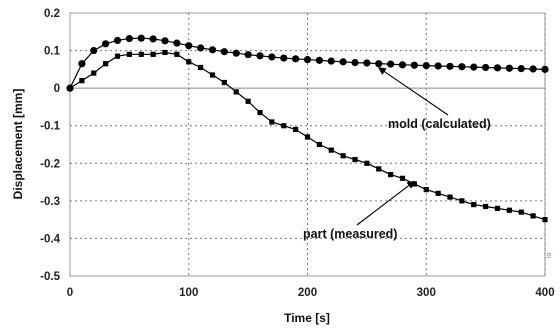 This screenshot has width=560, height=330. I want to click on y-tick-label: 0.2, so click(52, 14).